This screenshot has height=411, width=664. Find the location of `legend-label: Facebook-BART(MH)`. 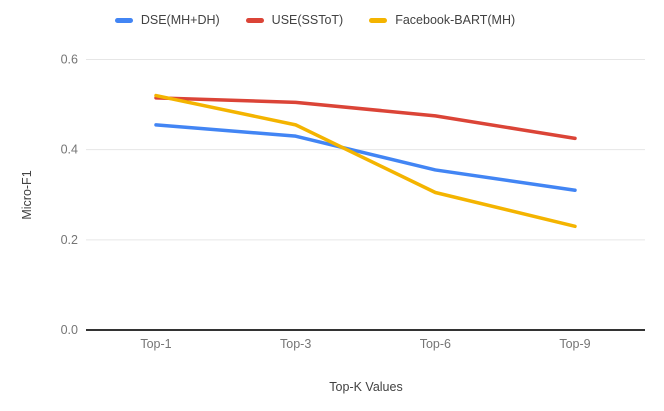

legend-label: Facebook-BART(MH) is located at coordinates (455, 20).